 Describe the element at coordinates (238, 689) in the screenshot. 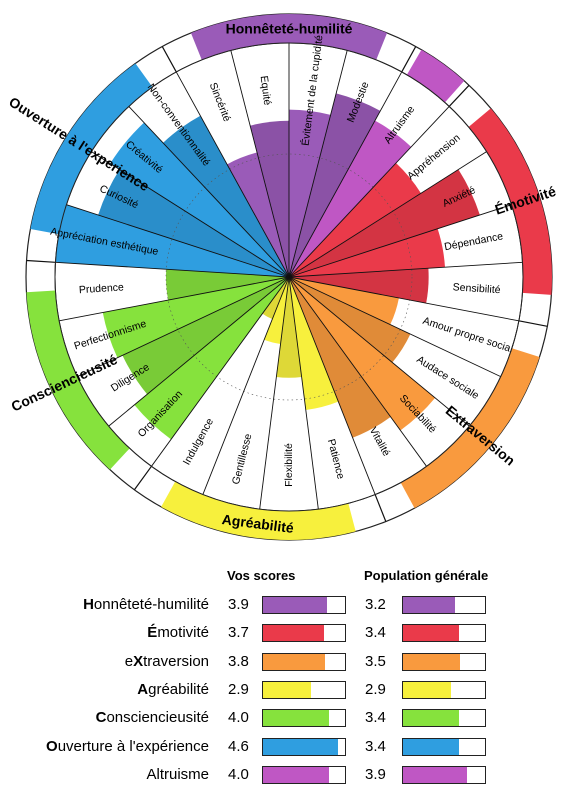

I see `your-score-value: 2.9` at that location.